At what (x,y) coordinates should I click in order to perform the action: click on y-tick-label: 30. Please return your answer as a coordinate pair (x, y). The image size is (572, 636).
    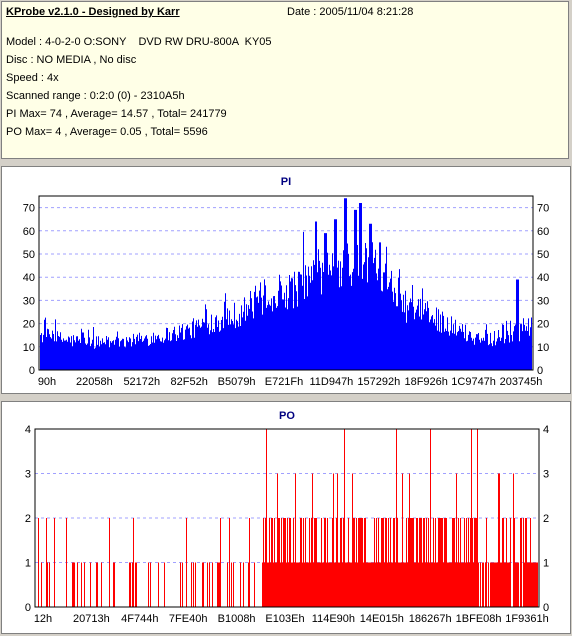
    Looking at the image, I should click on (29, 301).